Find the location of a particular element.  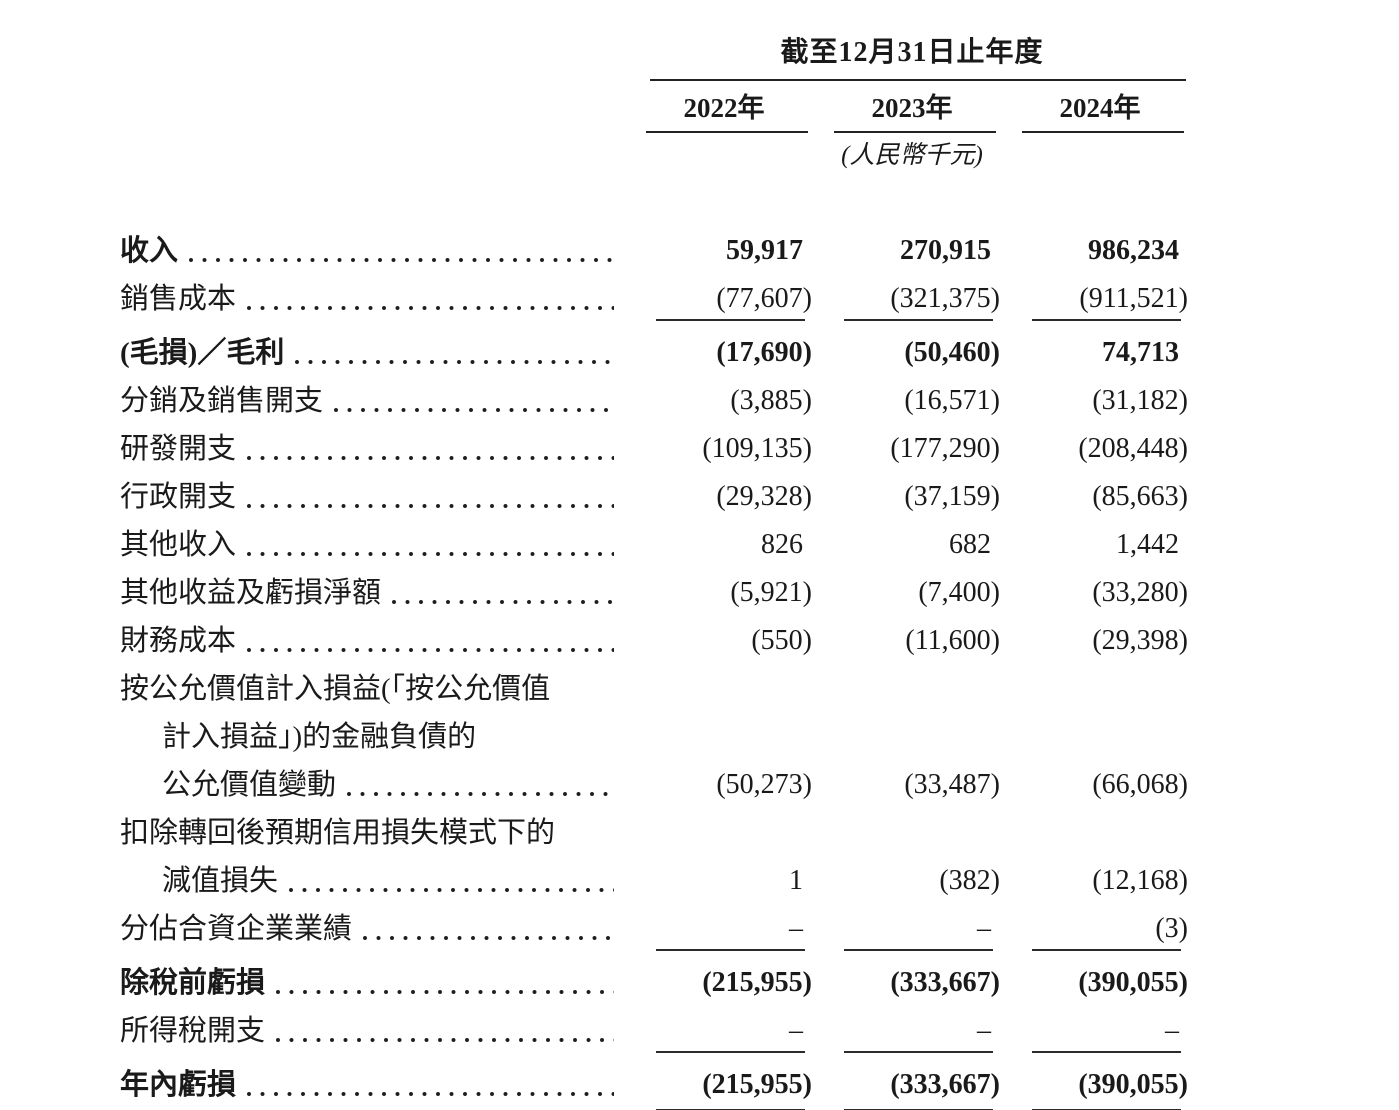

row-fvtpl-label-line-1: 按公允價值計入損益(「按公允價值 is located at coordinates (759, 689).